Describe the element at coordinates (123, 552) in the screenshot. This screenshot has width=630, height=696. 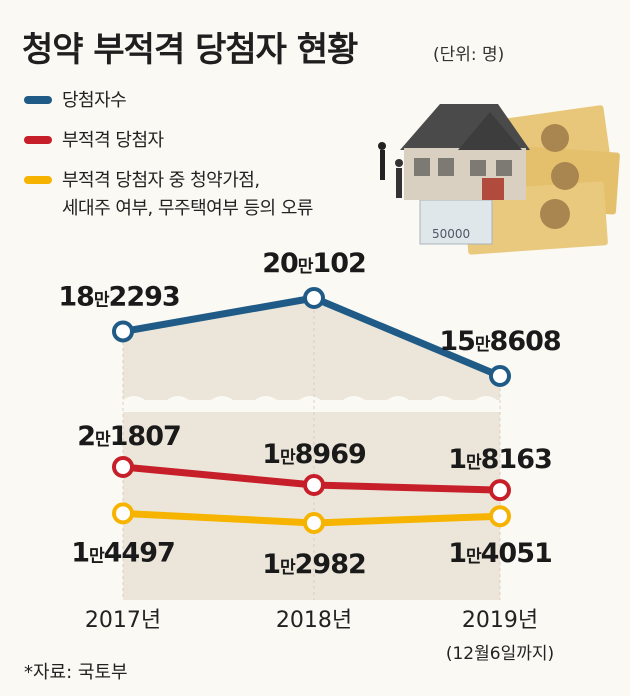
I see `data-label: 1만4497` at that location.